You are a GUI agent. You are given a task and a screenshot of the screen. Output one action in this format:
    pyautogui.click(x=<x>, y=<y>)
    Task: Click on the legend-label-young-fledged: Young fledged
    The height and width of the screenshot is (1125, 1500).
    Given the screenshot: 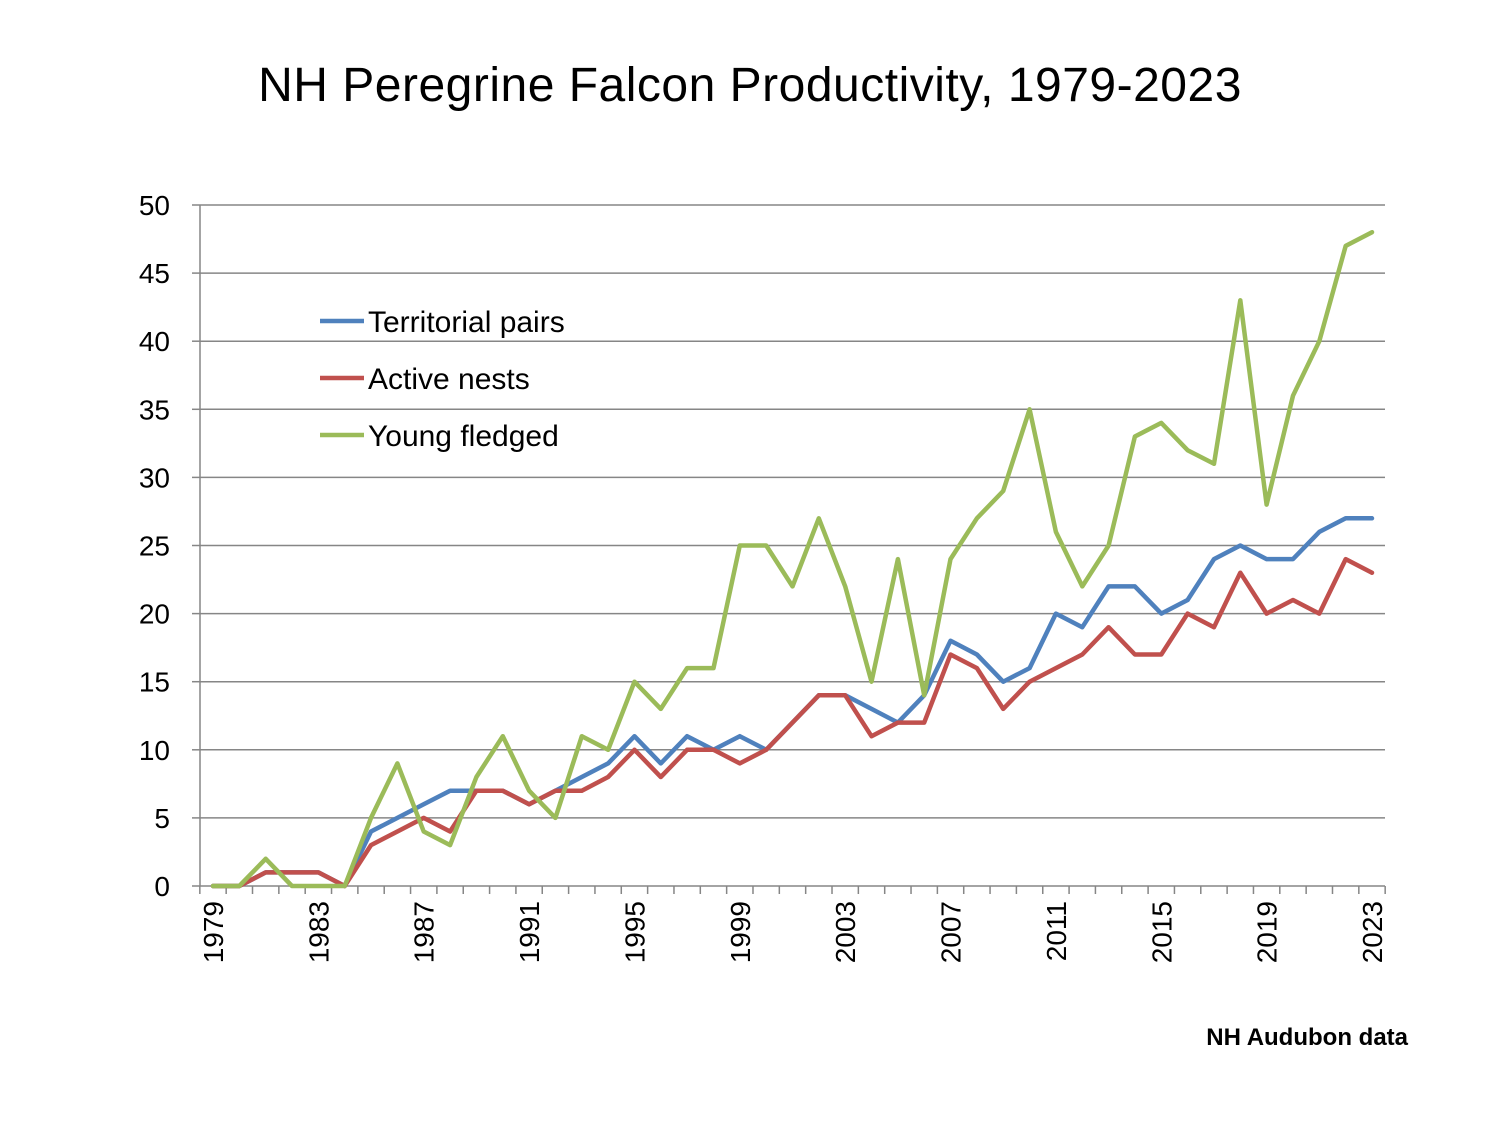 What is the action you would take?
    pyautogui.click(x=463, y=436)
    